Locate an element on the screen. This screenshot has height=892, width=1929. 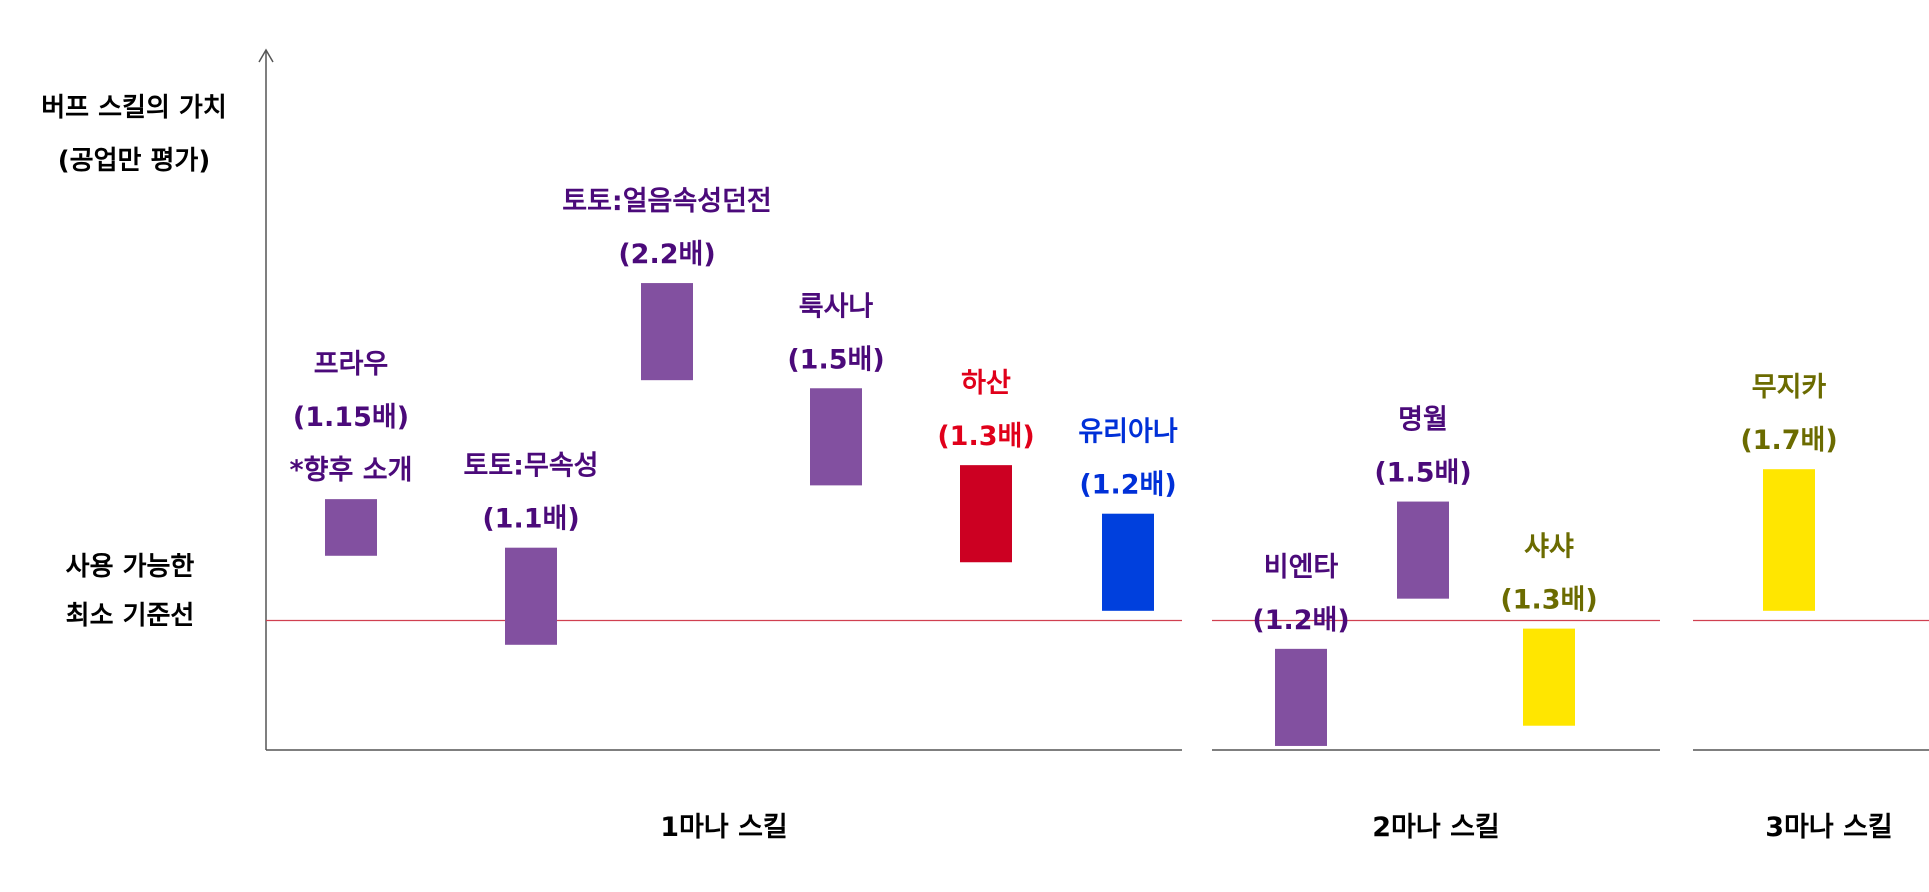
bar-value-label: (1.15배) is located at coordinates (351, 417).